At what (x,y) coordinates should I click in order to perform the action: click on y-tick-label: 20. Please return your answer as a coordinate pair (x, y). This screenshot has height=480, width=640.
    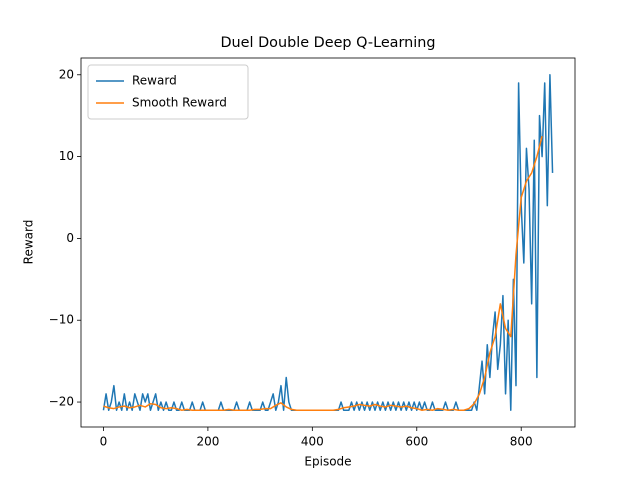
    Looking at the image, I should click on (66, 74).